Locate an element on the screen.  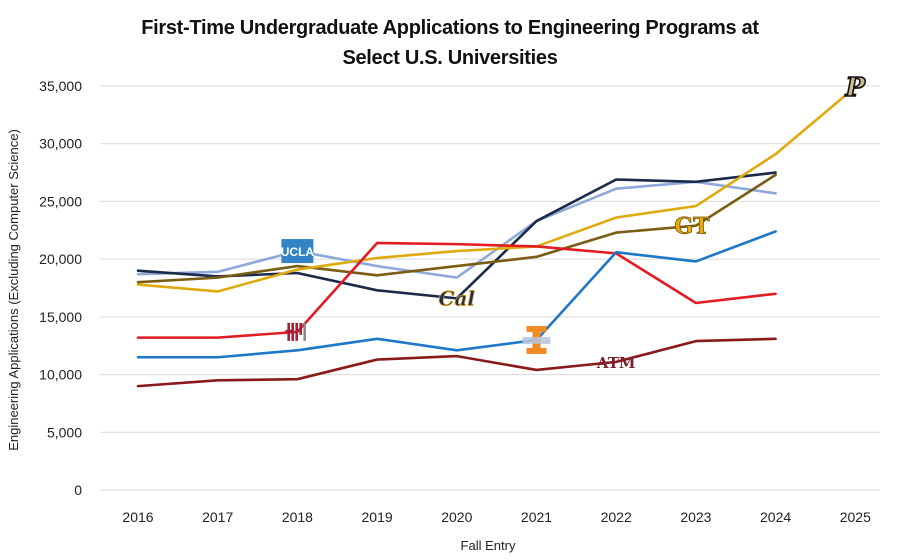
y-tick-label: 20,000 is located at coordinates (60, 259).